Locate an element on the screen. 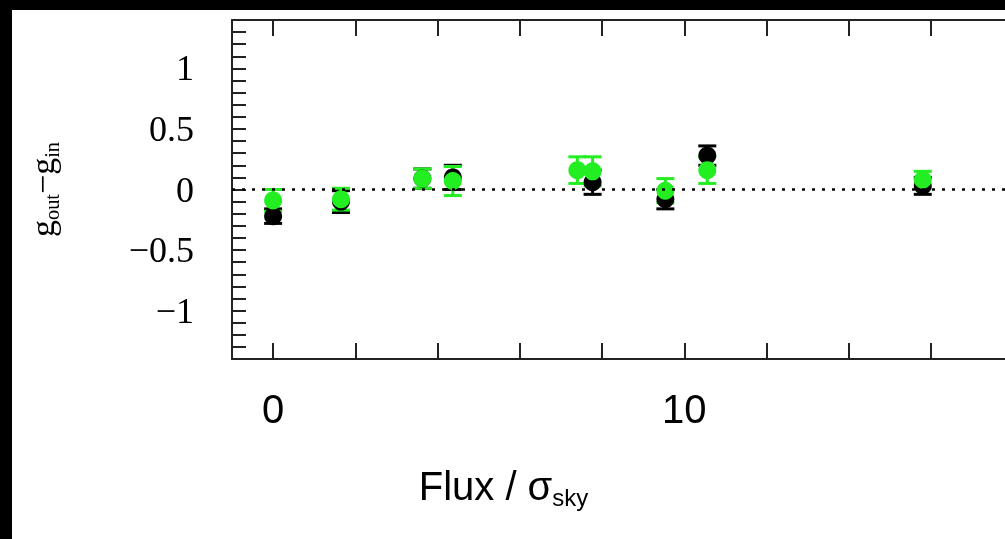  y-tick-label: −0.5 is located at coordinates (161, 250).